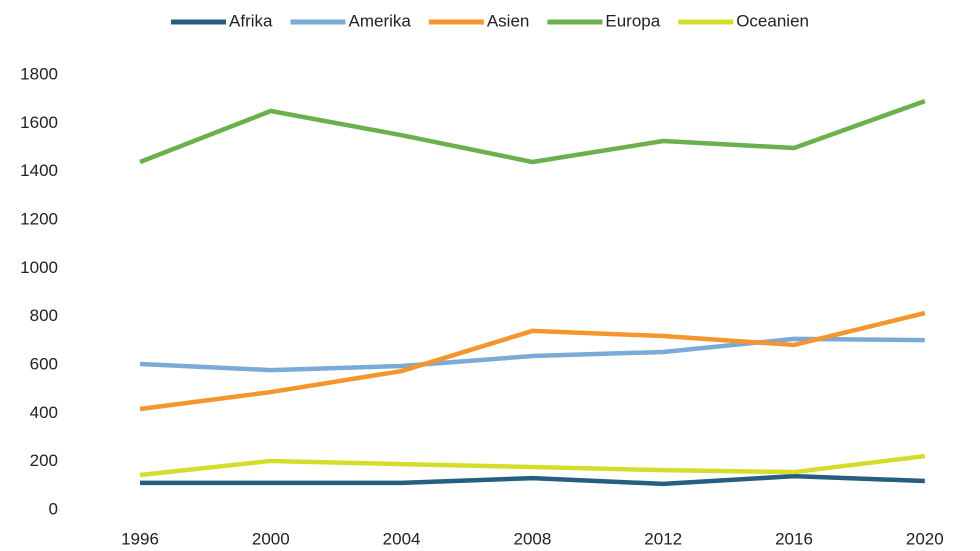  What do you see at coordinates (663, 538) in the screenshot?
I see `x-tick-label: 2012` at bounding box center [663, 538].